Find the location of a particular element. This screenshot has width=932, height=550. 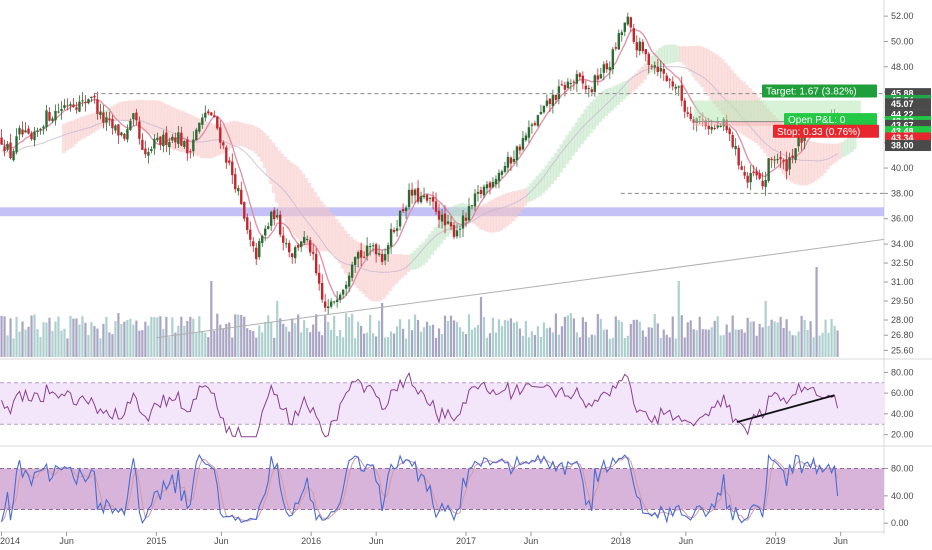

target-label: Target: 1.67 (3.82%) is located at coordinates (819, 91).